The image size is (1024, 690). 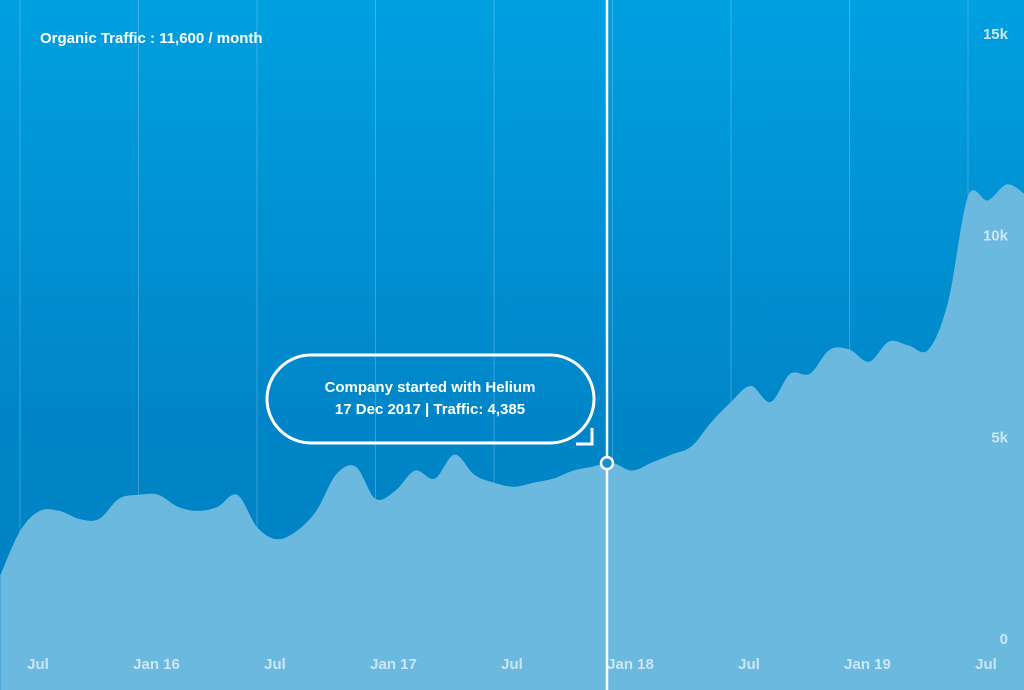 What do you see at coordinates (430, 409) in the screenshot?
I see `annotation-text: 17 Dec 2017 | Traffic: 4,385` at bounding box center [430, 409].